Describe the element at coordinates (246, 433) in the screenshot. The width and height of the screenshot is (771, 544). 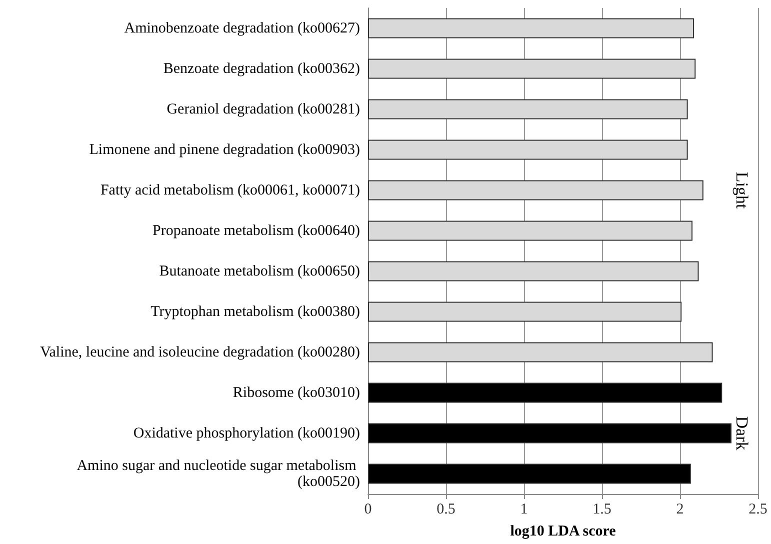
I see `y-tick-label: Oxidative phosphorylation (ko00190)` at that location.